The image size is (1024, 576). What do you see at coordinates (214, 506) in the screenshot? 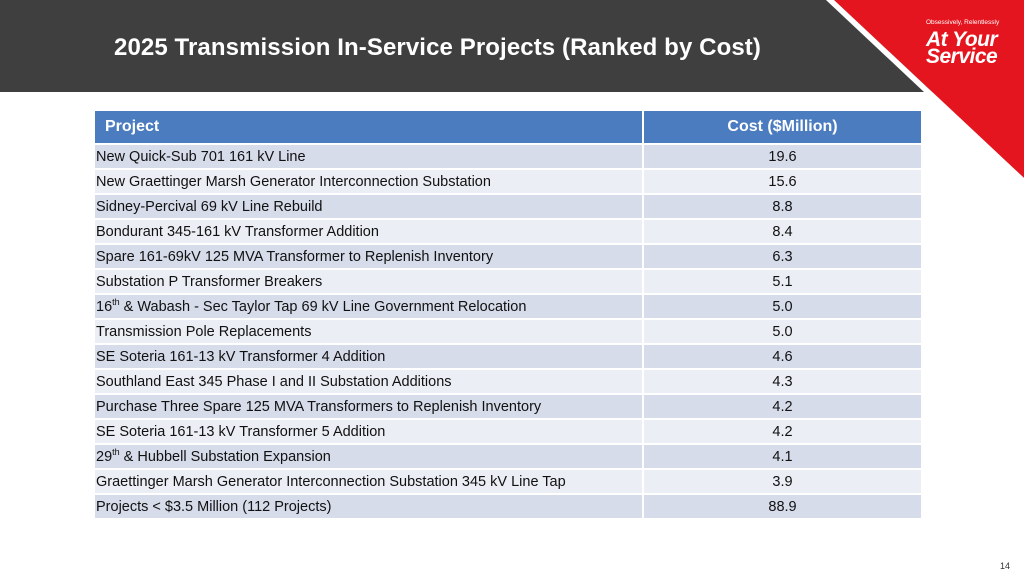
I see `project-name: Projects < $3.5 Million (112 Projects)` at bounding box center [214, 506].